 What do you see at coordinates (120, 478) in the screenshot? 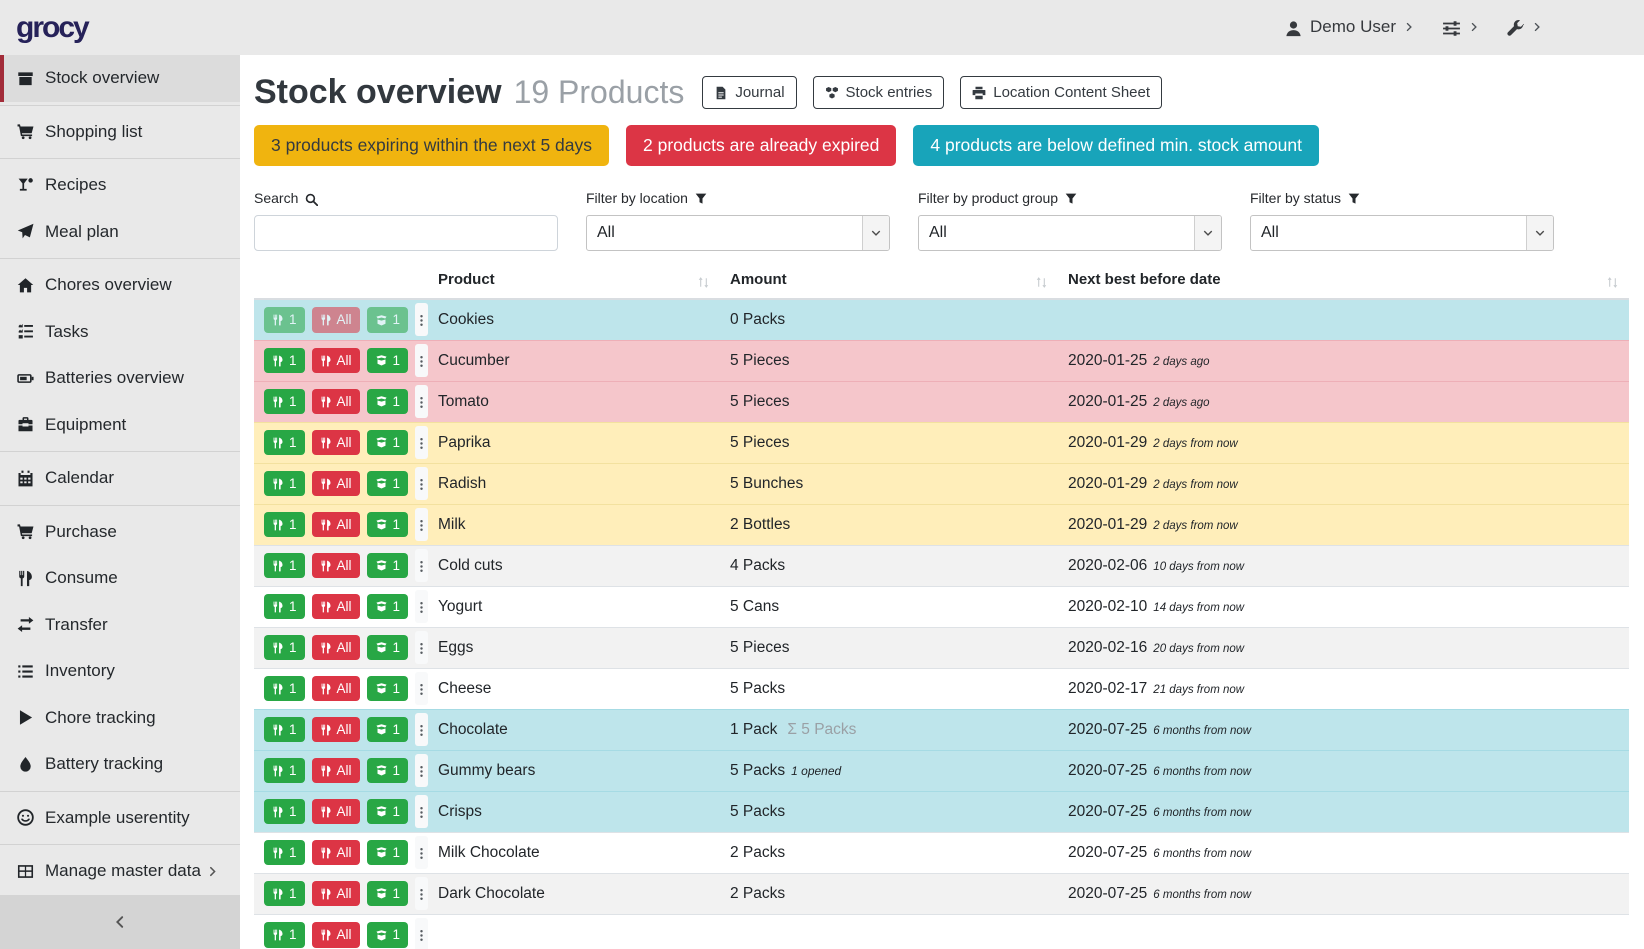
I see `sidebar-item-calendar: Calendar` at bounding box center [120, 478].